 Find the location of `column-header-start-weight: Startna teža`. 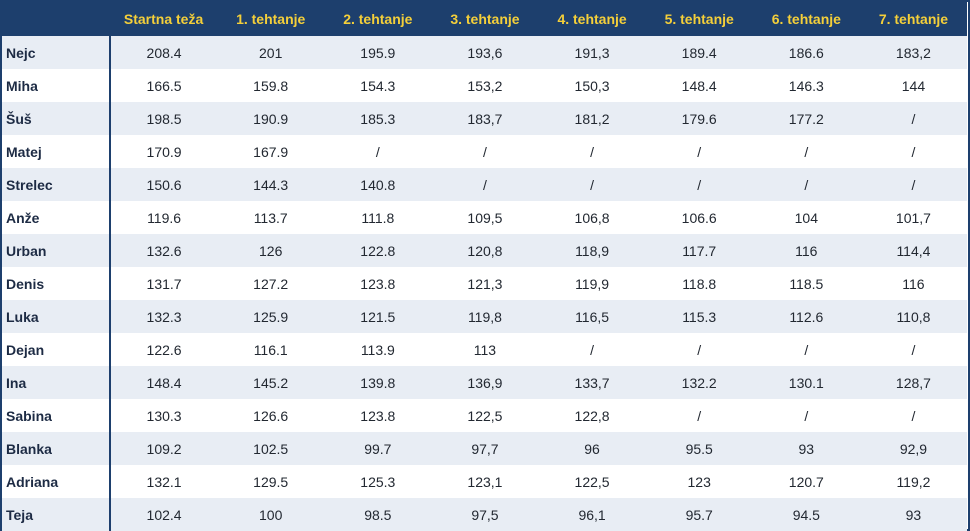

column-header-start-weight: Startna teža is located at coordinates (163, 19).